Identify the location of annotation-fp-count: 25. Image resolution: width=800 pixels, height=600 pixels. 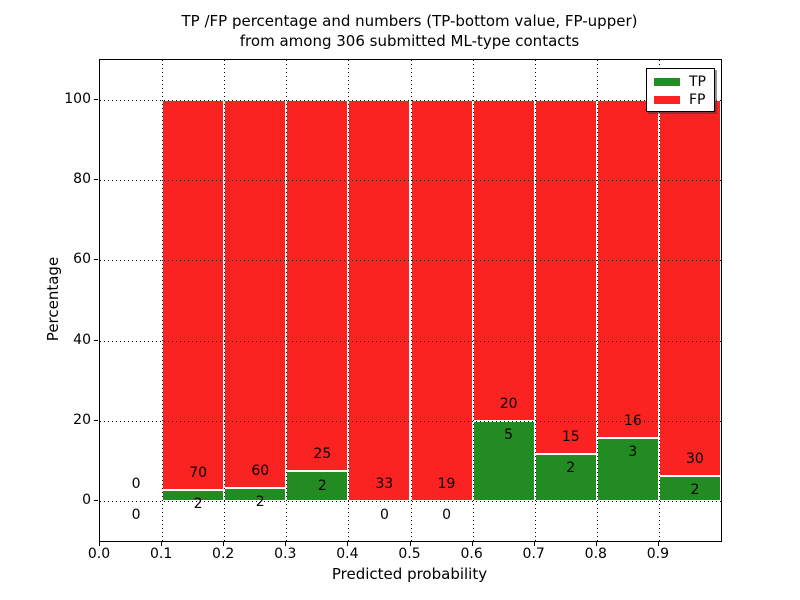
(322, 454).